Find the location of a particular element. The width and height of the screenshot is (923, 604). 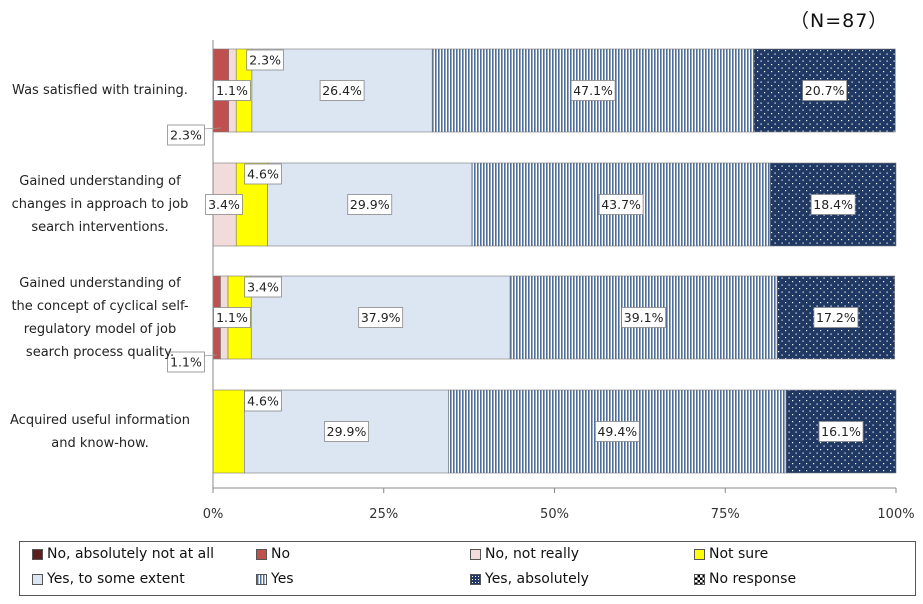

category-label-line: search interventions. is located at coordinates (100, 227).